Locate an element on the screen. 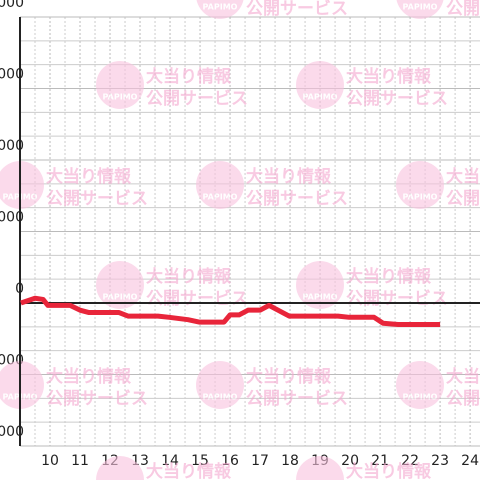 The width and height of the screenshot is (480, 480). x-tick-label: 16 is located at coordinates (230, 461).